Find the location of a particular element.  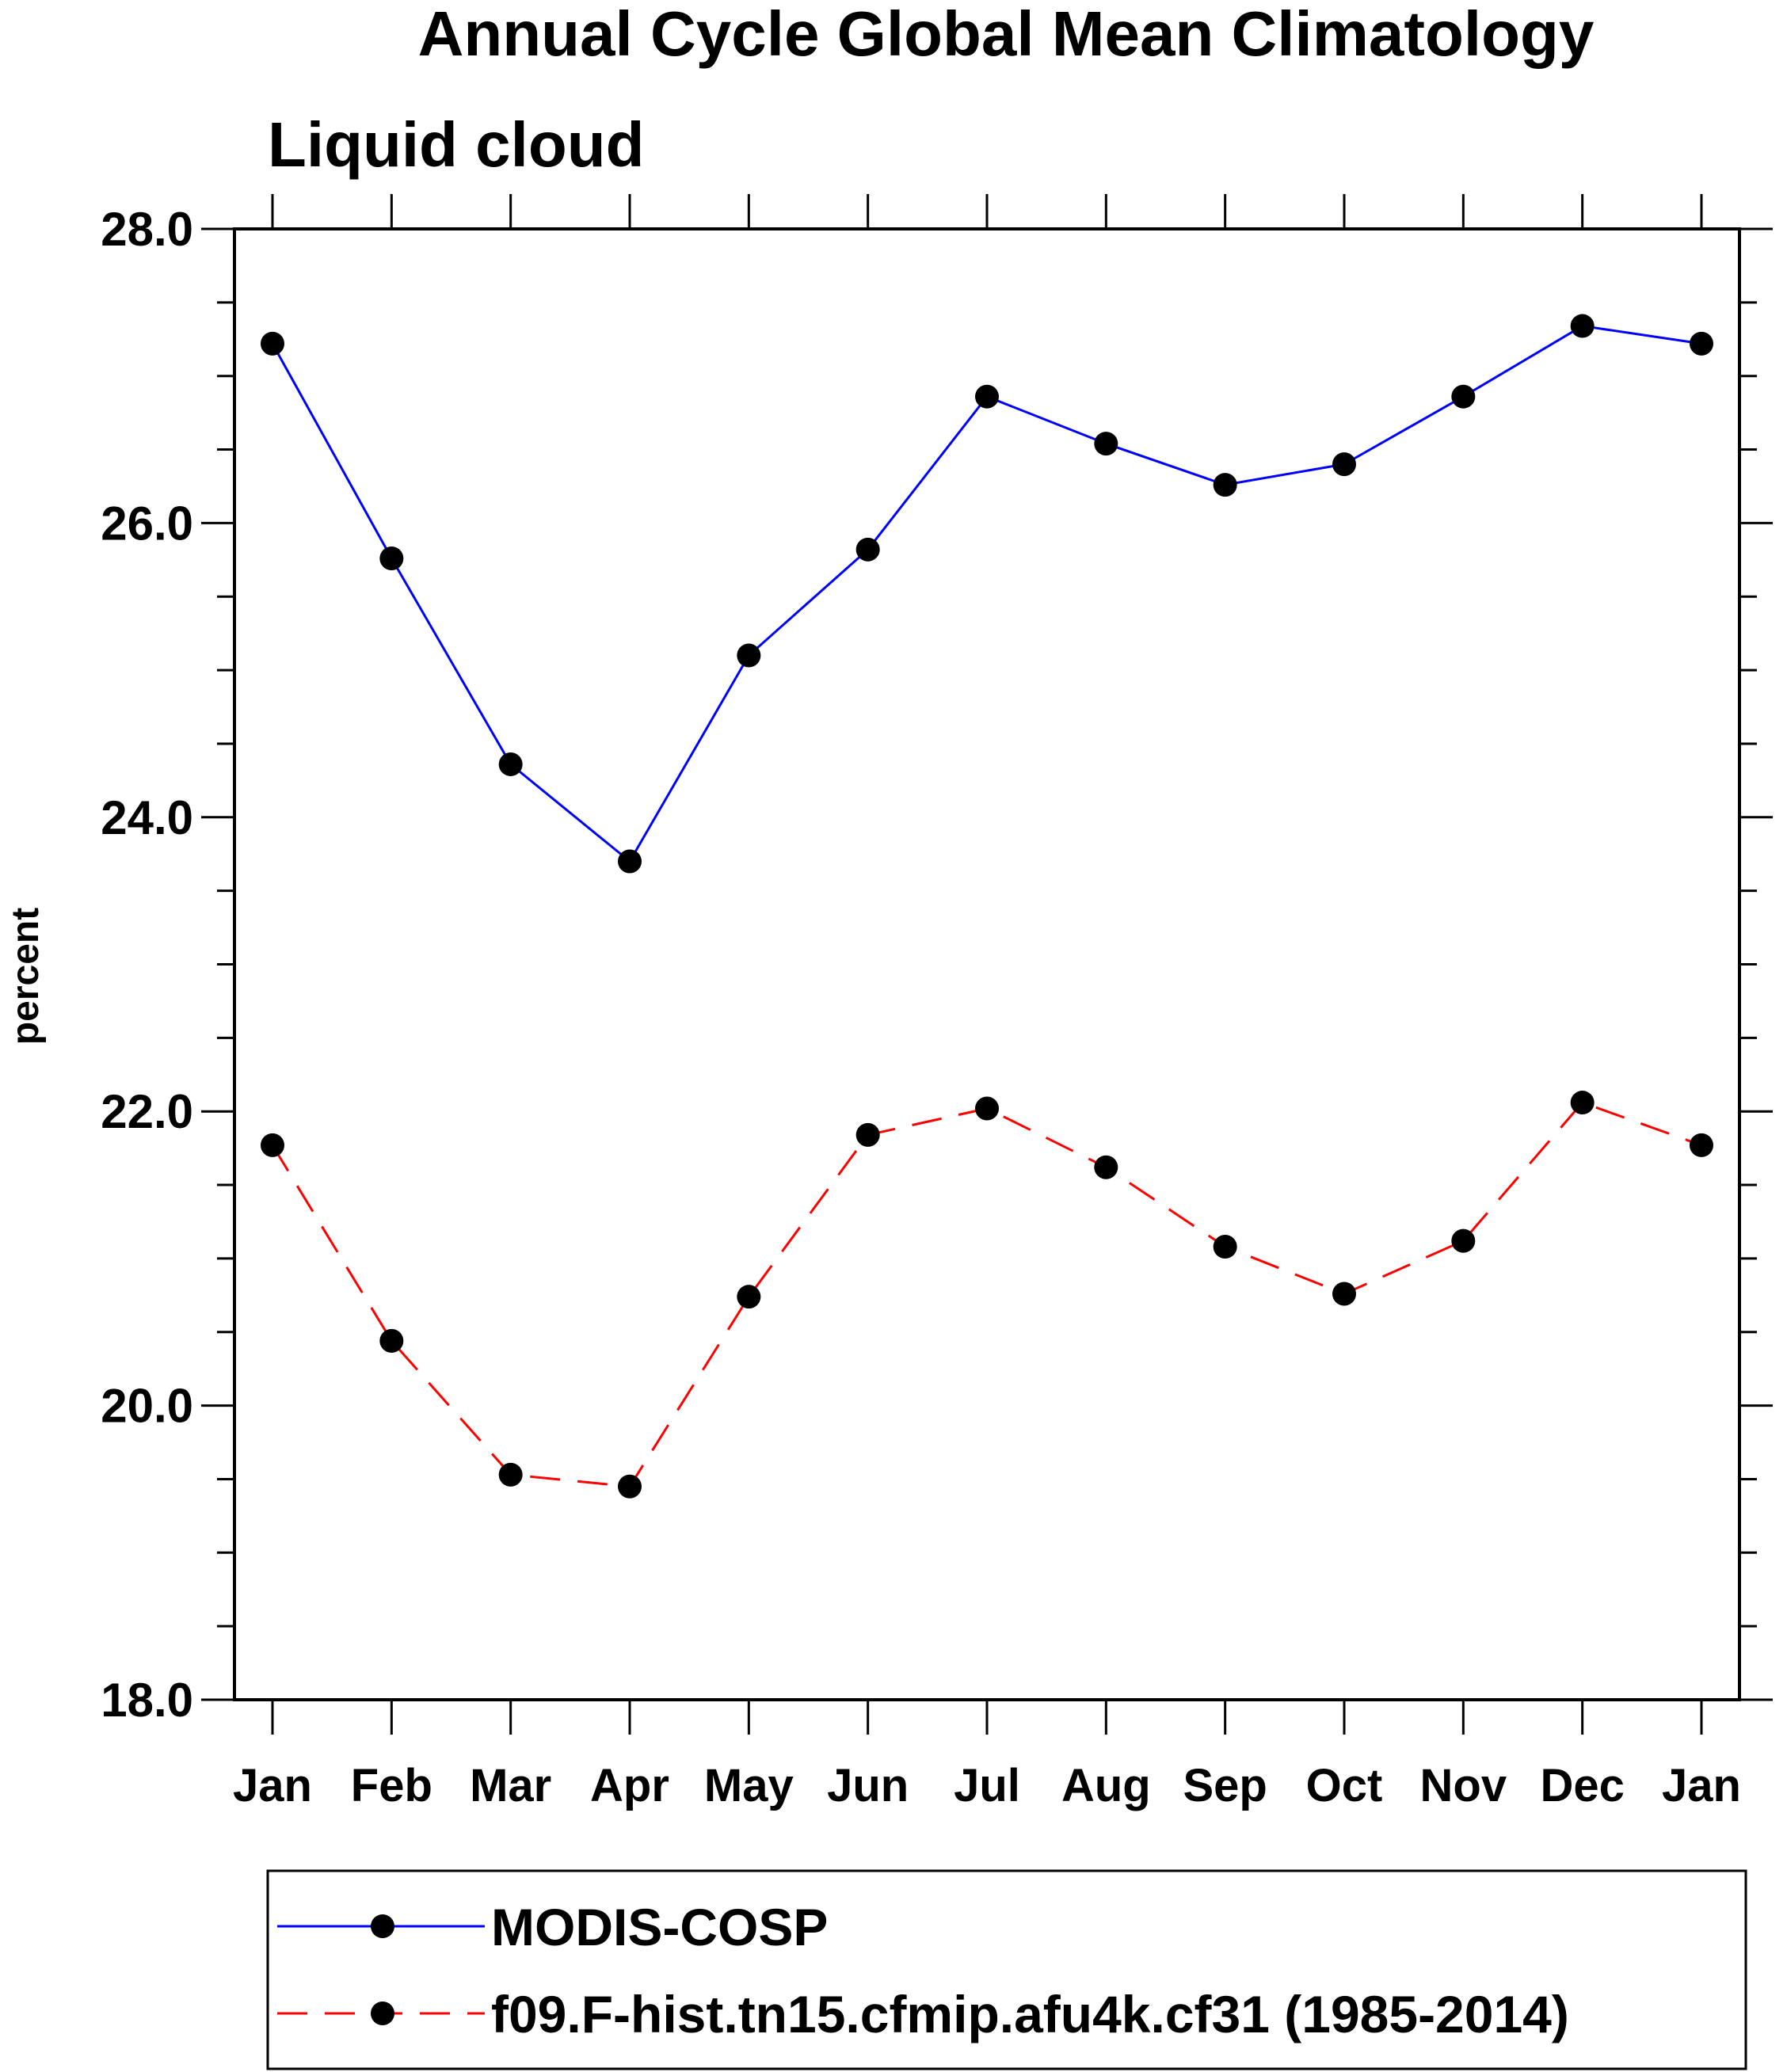

x-tick-label: Feb is located at coordinates (392, 1785).